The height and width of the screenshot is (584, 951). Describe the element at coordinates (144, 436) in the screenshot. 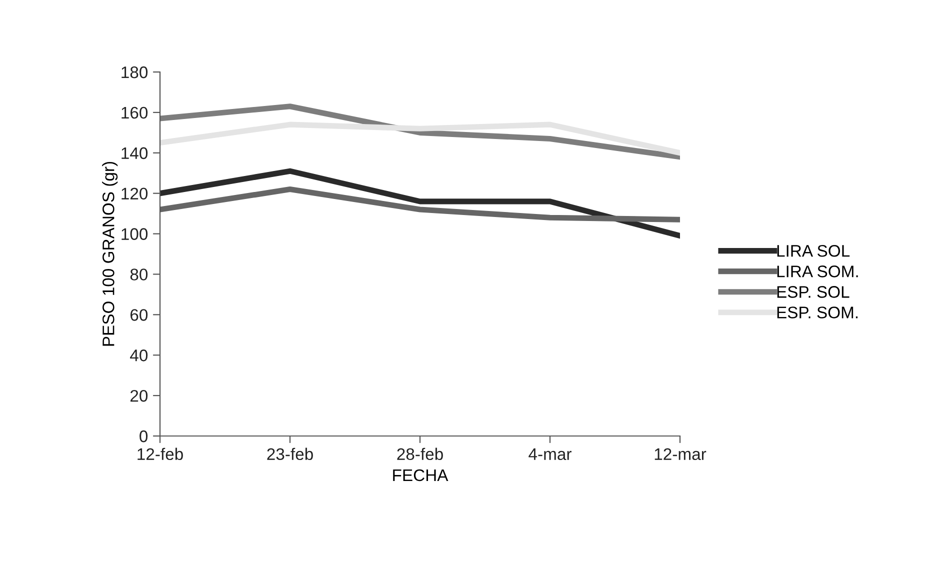

I see `y-tick-label: 0` at that location.